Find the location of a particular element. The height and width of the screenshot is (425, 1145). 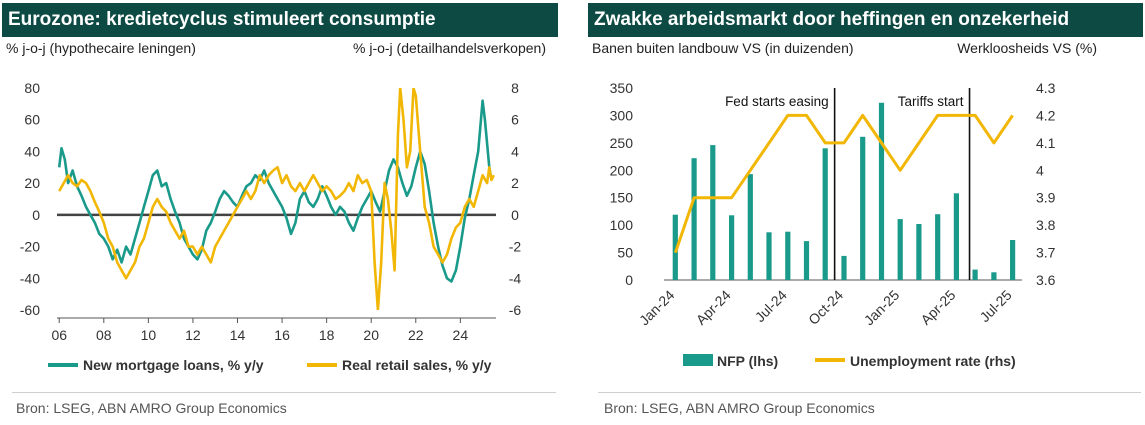

tariffs-label: Tariffs start is located at coordinates (931, 101).